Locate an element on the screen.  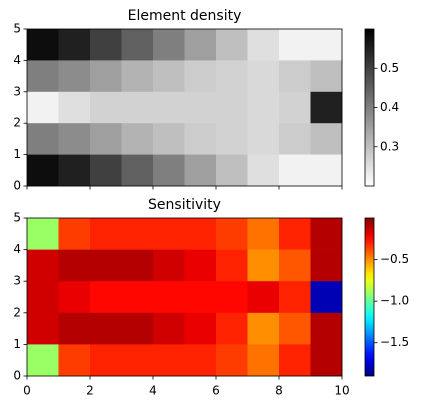
x-tick-label: 2 is located at coordinates (90, 391).